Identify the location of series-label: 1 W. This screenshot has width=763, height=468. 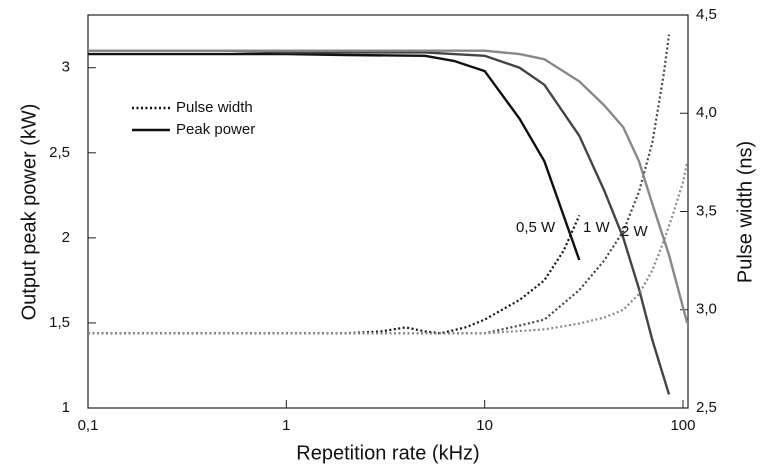
(597, 227).